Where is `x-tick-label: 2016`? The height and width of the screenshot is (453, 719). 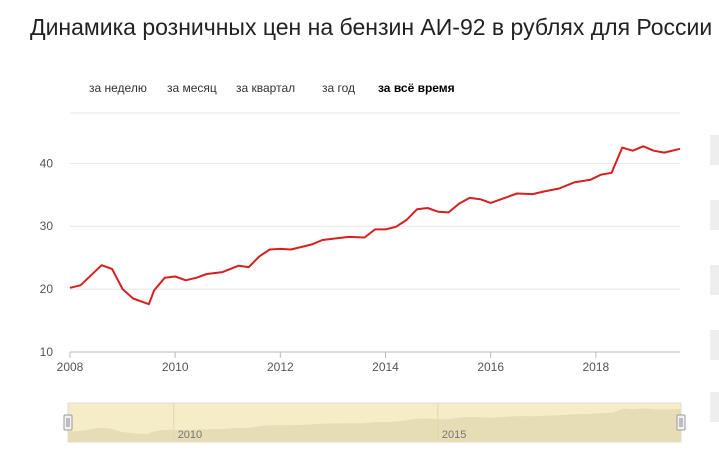 x-tick-label: 2016 is located at coordinates (490, 367).